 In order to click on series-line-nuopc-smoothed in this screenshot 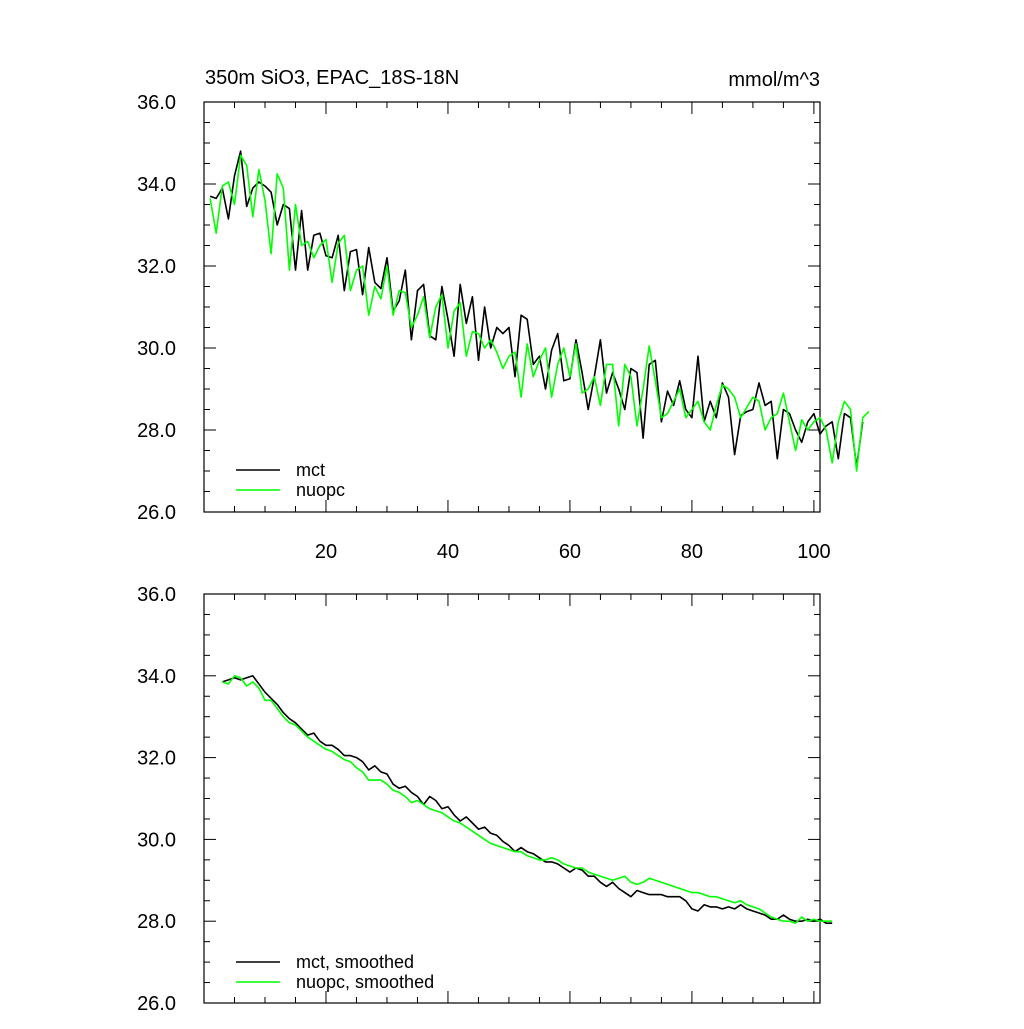, I will do `click(527, 799)`.